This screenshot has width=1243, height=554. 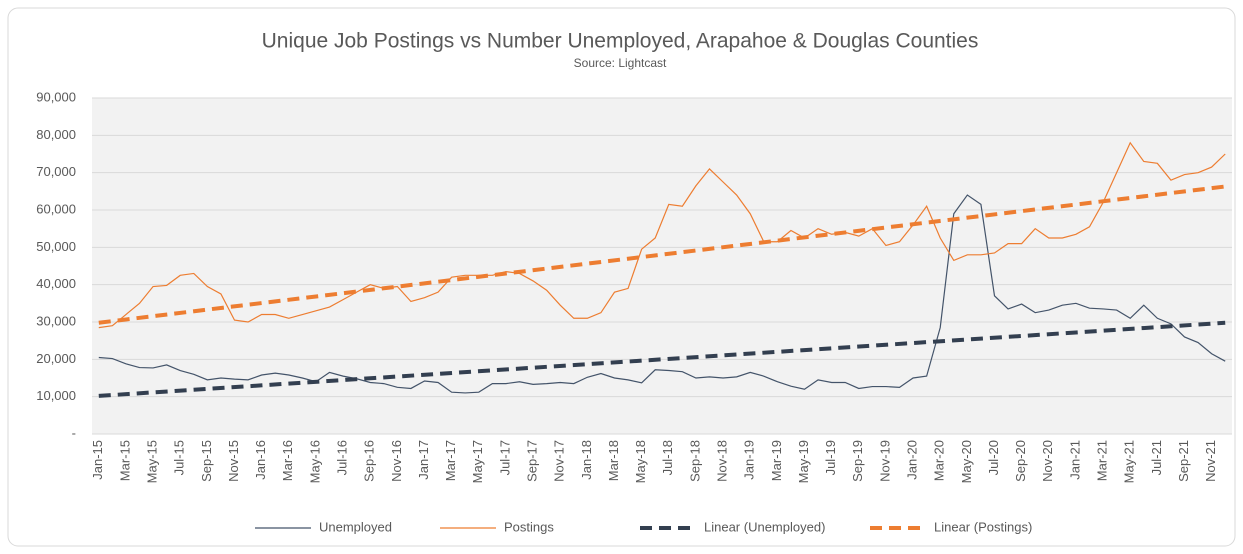 What do you see at coordinates (529, 526) in the screenshot?
I see `legend-label: Postings` at bounding box center [529, 526].